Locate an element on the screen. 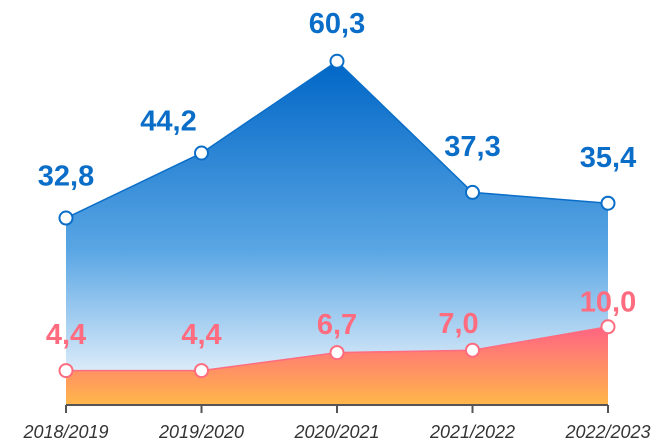 This screenshot has width=666, height=445. data-label: 7,0 is located at coordinates (458, 324).